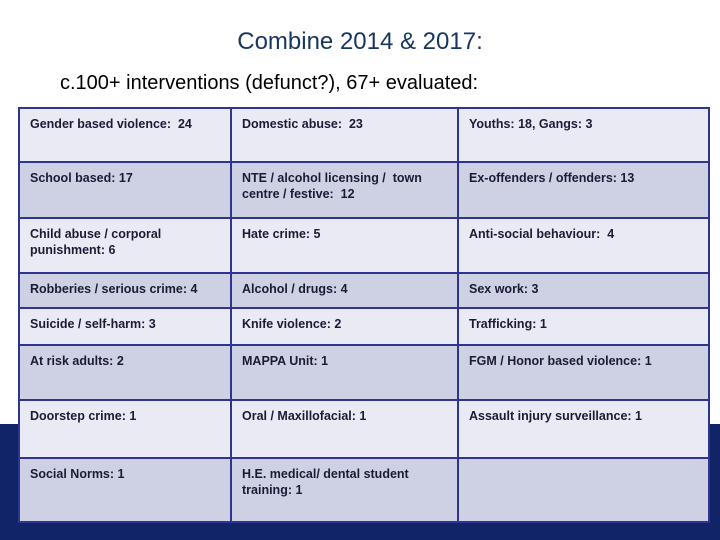  I want to click on table-cell: Ex-offenders / offenders: 13, so click(583, 190).